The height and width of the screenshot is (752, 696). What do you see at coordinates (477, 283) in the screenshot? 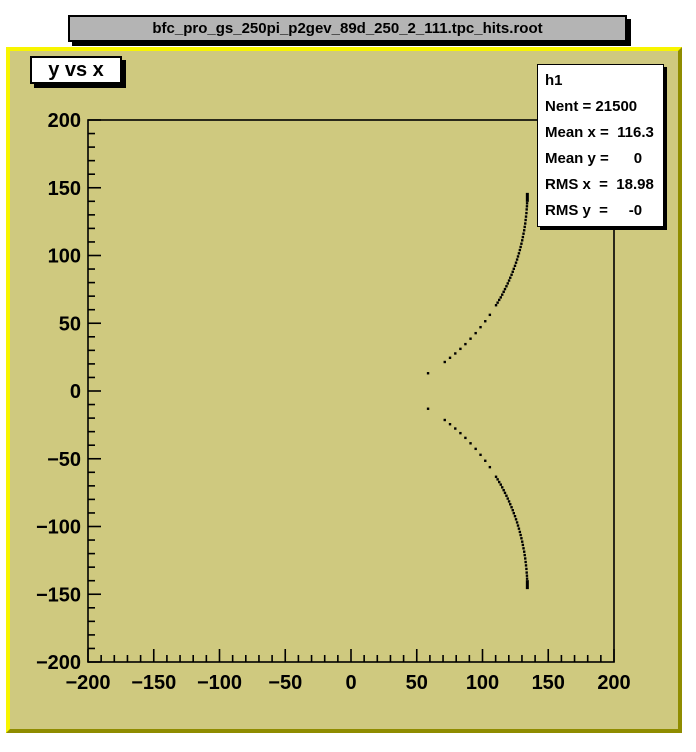
I see `tpc-track-upper` at bounding box center [477, 283].